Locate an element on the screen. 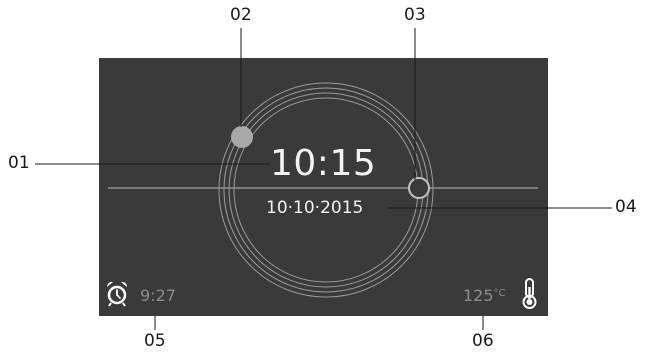 The height and width of the screenshot is (355, 645). dial-knob is located at coordinates (242, 137).